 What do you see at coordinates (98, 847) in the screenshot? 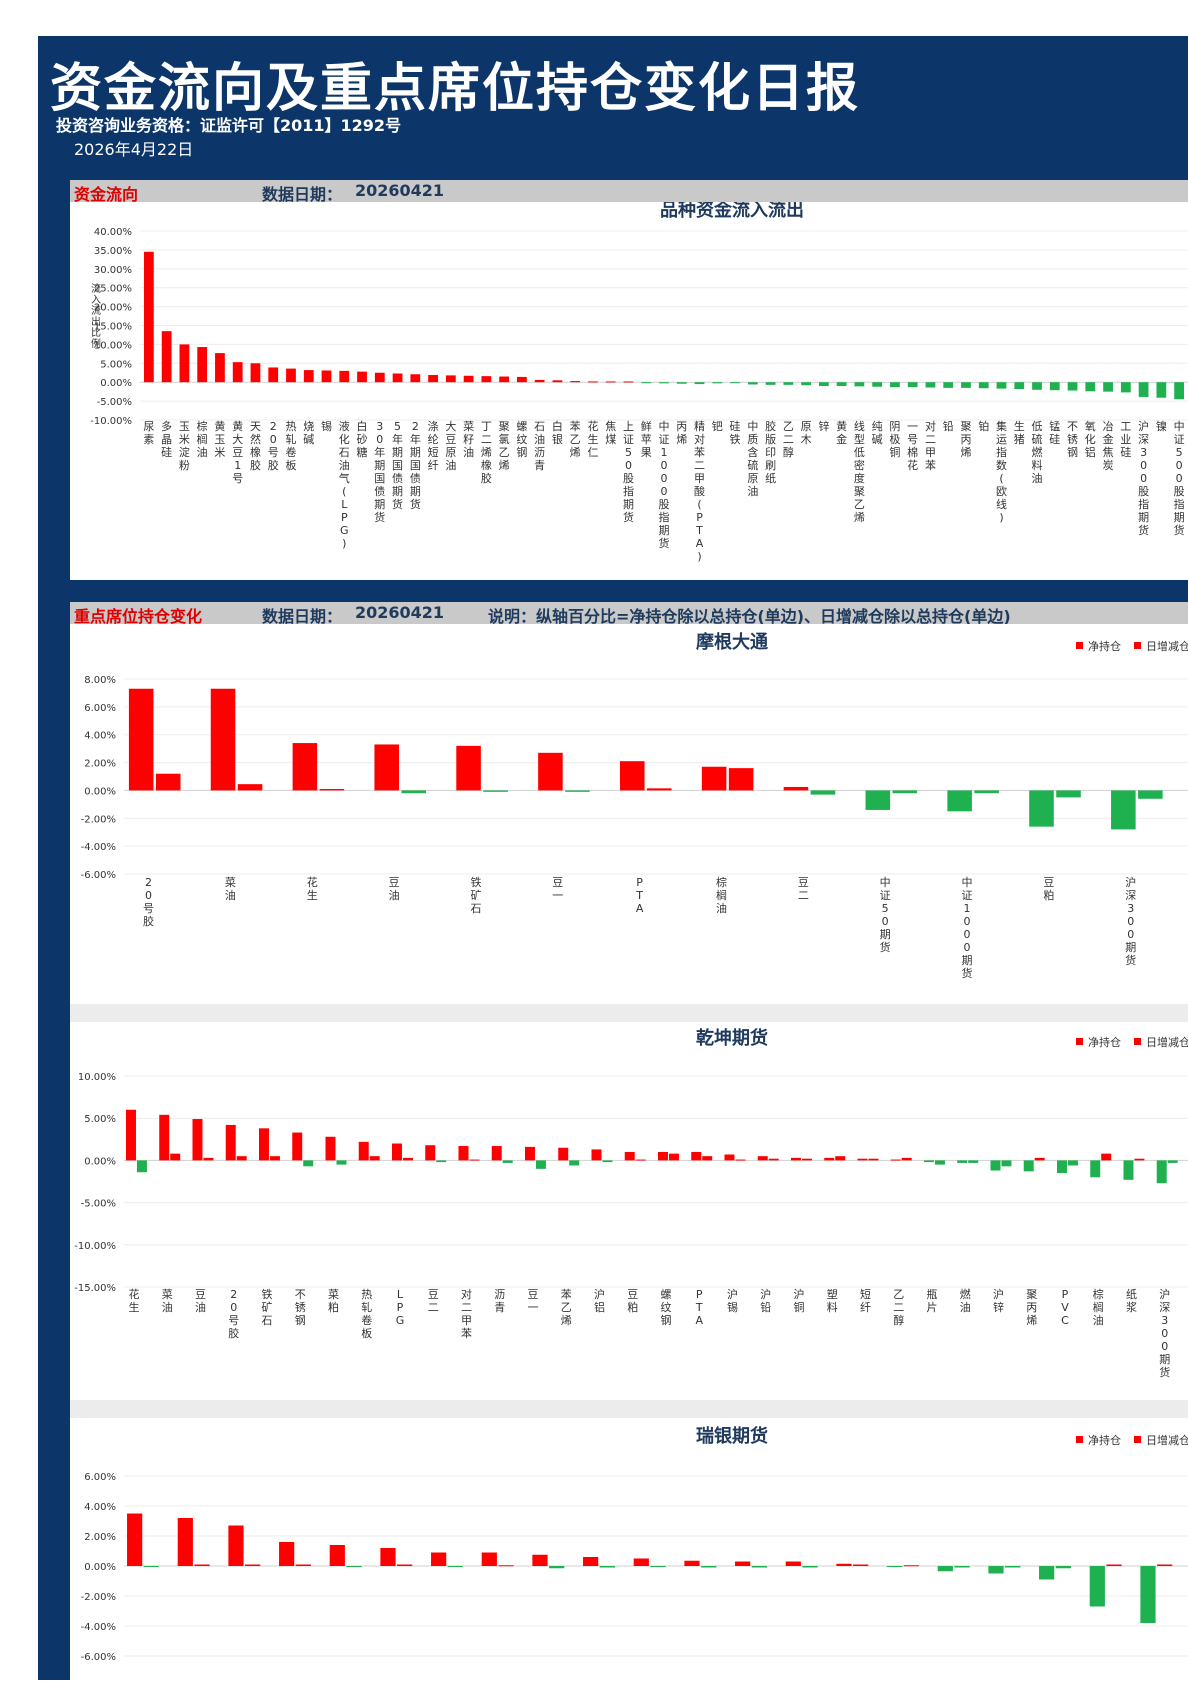
I see `y-tick-label: -4.00%` at bounding box center [98, 847].